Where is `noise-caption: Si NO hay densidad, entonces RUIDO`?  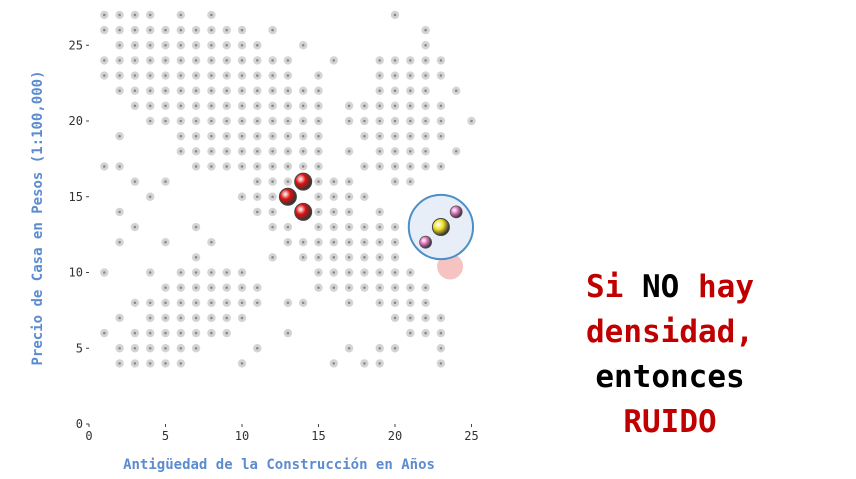
noise-caption: Si NO hay densidad, entonces RUIDO is located at coordinates (670, 355).